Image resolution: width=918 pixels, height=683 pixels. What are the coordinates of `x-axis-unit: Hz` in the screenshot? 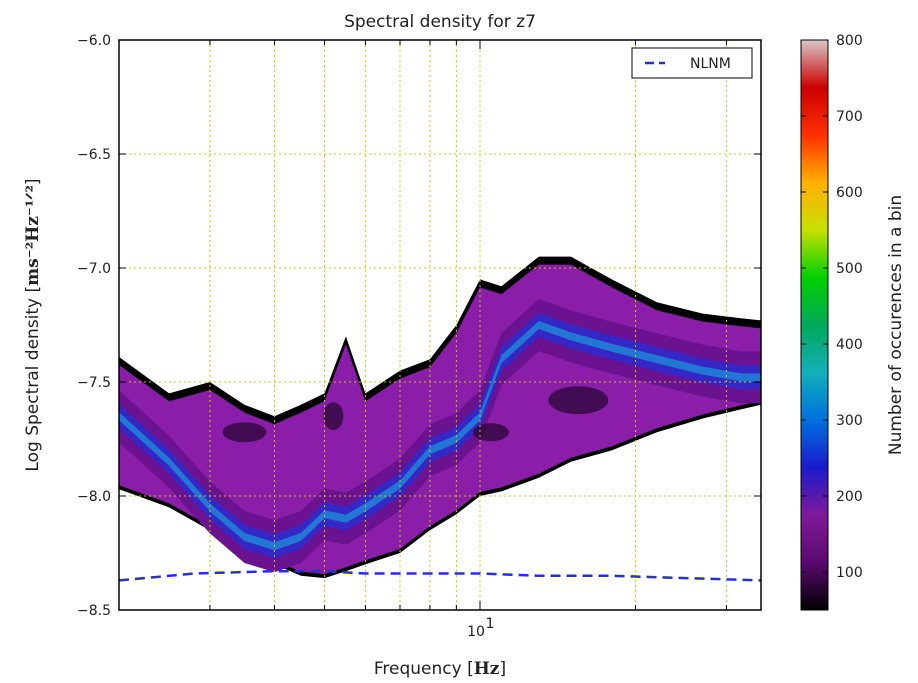 It's located at (487, 669).